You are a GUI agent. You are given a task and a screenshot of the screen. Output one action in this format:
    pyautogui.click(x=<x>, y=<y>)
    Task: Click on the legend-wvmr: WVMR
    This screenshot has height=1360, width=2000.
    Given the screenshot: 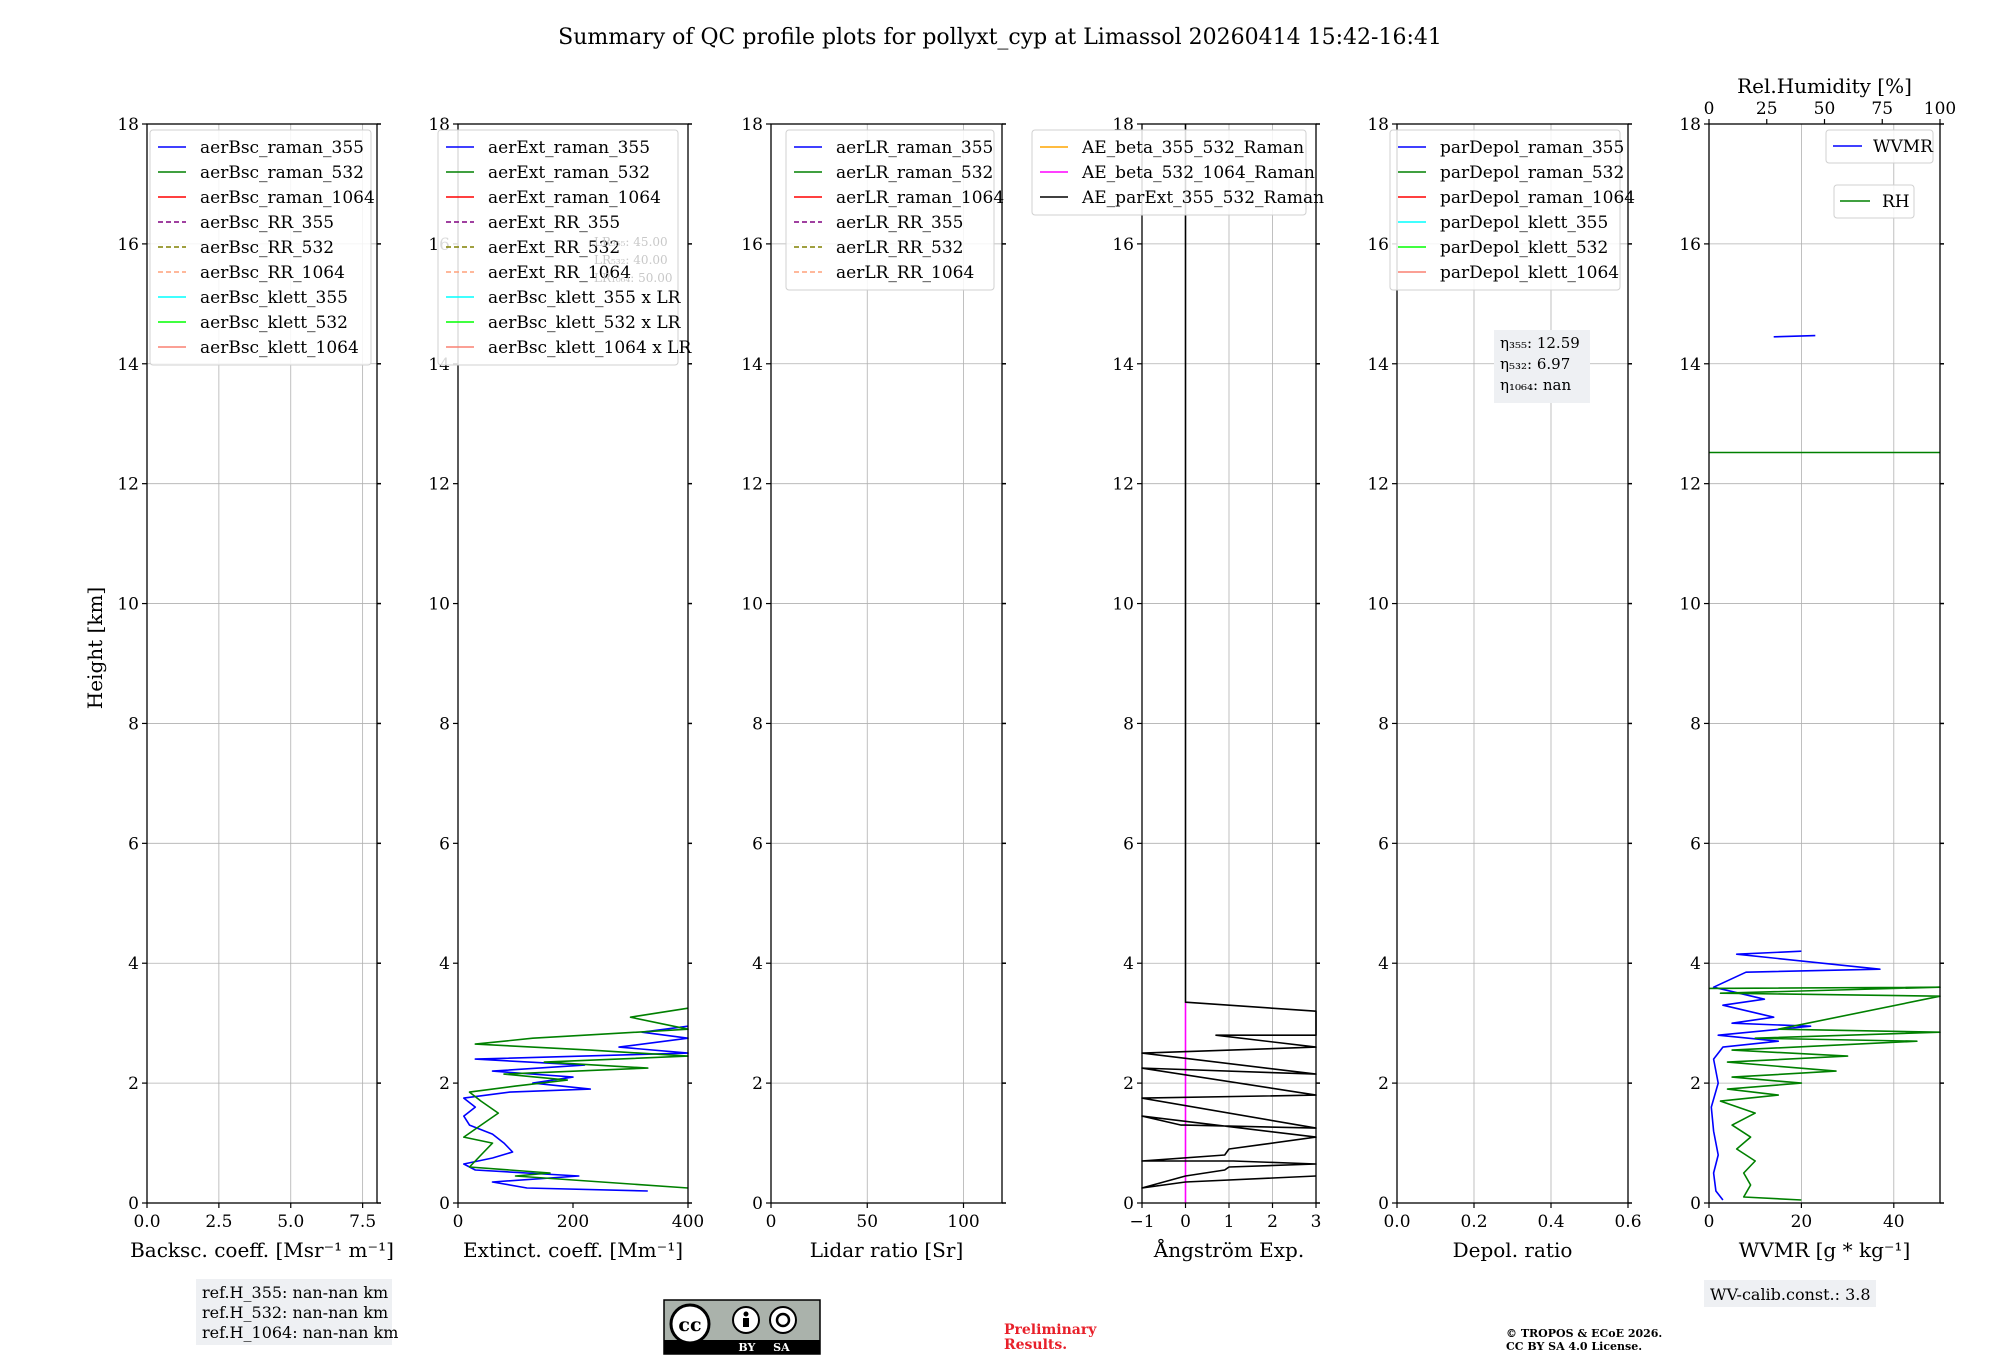 What is the action you would take?
    pyautogui.click(x=1879, y=146)
    